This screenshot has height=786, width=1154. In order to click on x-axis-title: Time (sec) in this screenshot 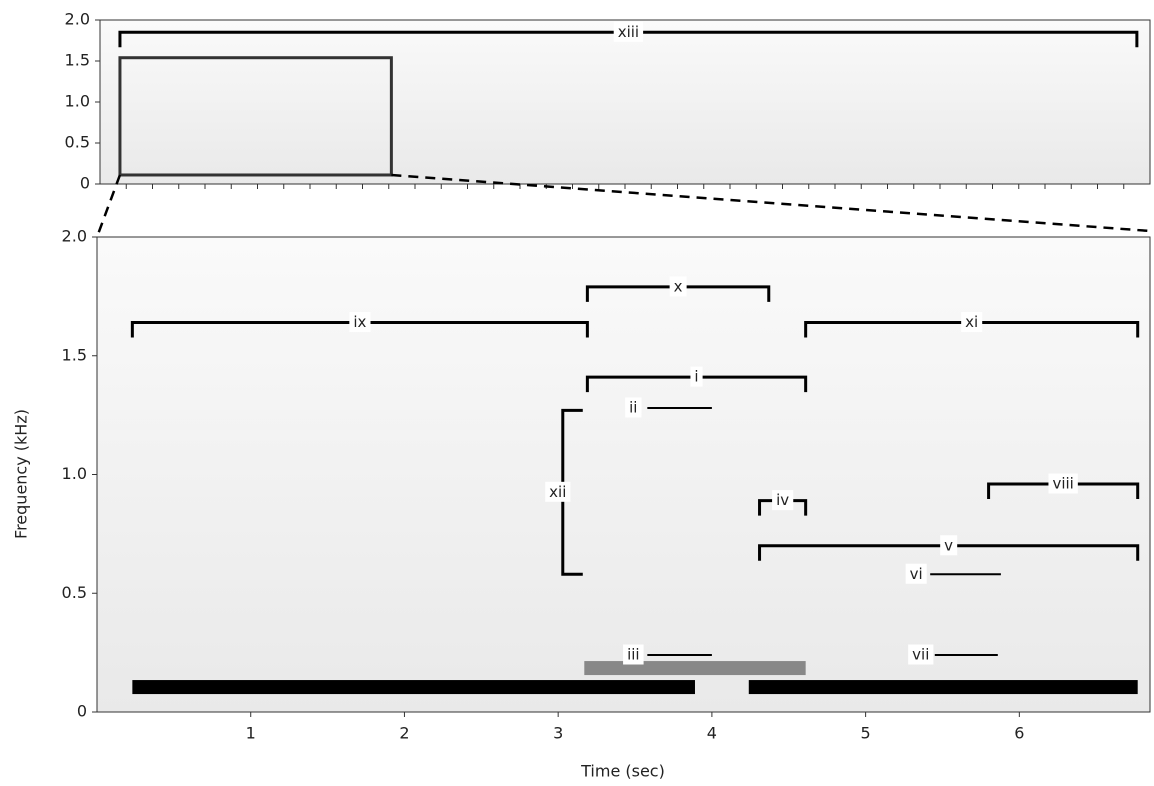, I will do `click(622, 771)`.